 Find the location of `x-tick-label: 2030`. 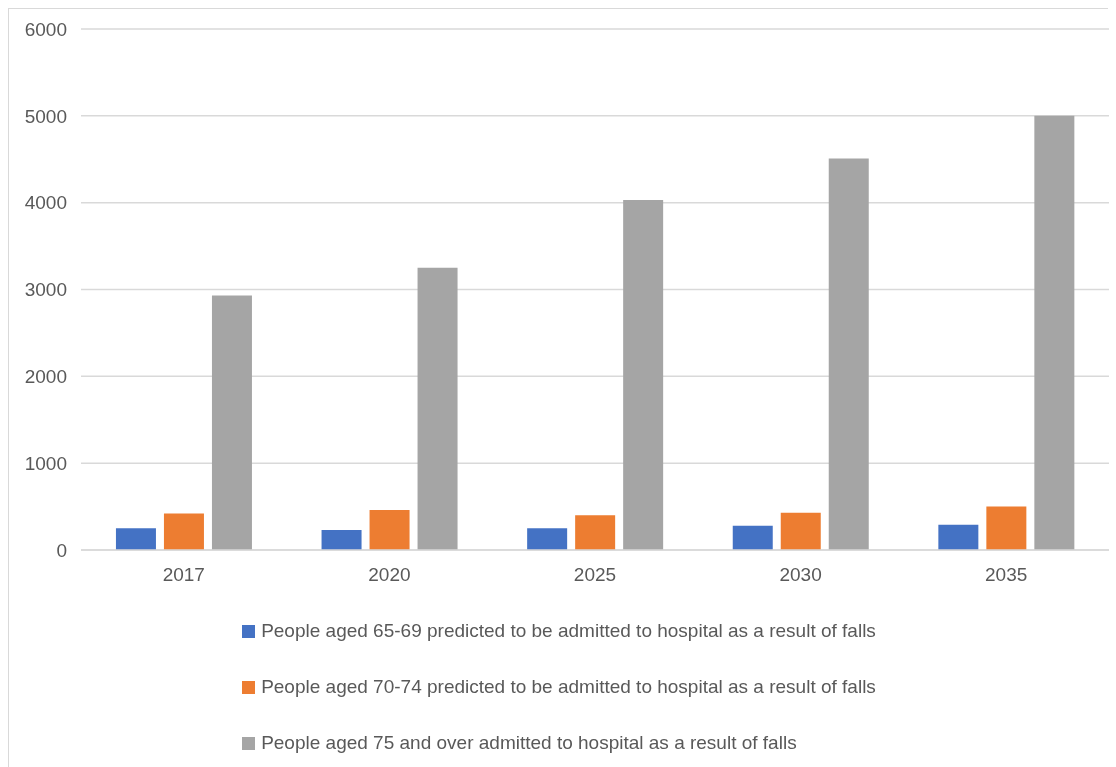

x-tick-label: 2030 is located at coordinates (800, 575).